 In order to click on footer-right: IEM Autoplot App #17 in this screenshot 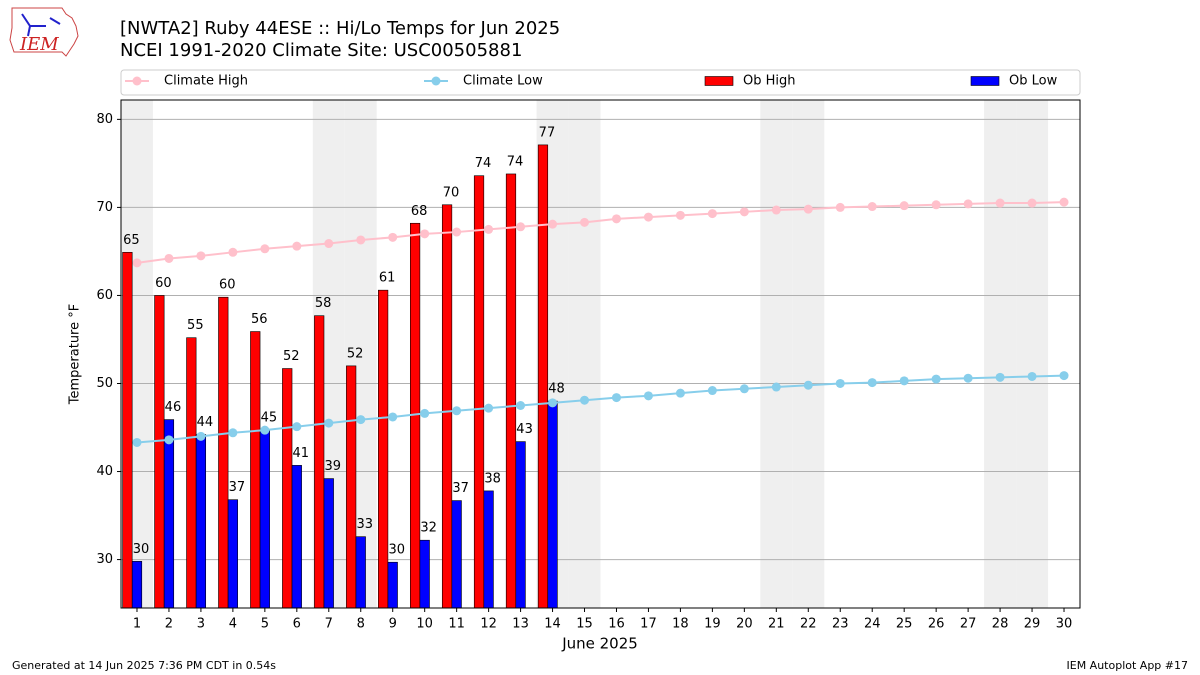, I will do `click(1128, 665)`.